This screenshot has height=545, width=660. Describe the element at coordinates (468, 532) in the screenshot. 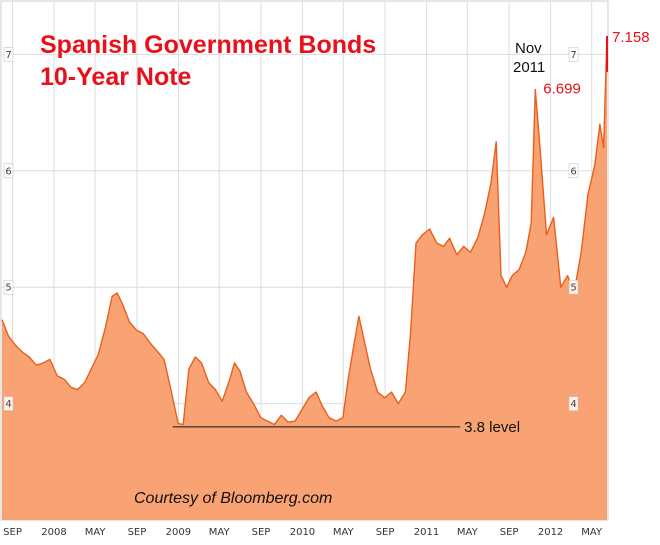

I see `x-tick-11: MAY` at that location.